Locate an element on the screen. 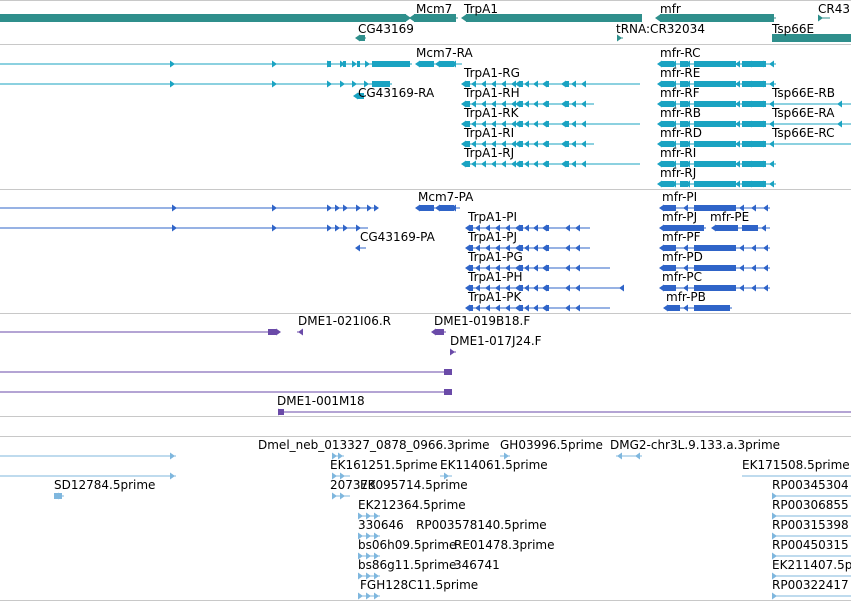  feature-label: RP003578140.5prime is located at coordinates (481, 525).